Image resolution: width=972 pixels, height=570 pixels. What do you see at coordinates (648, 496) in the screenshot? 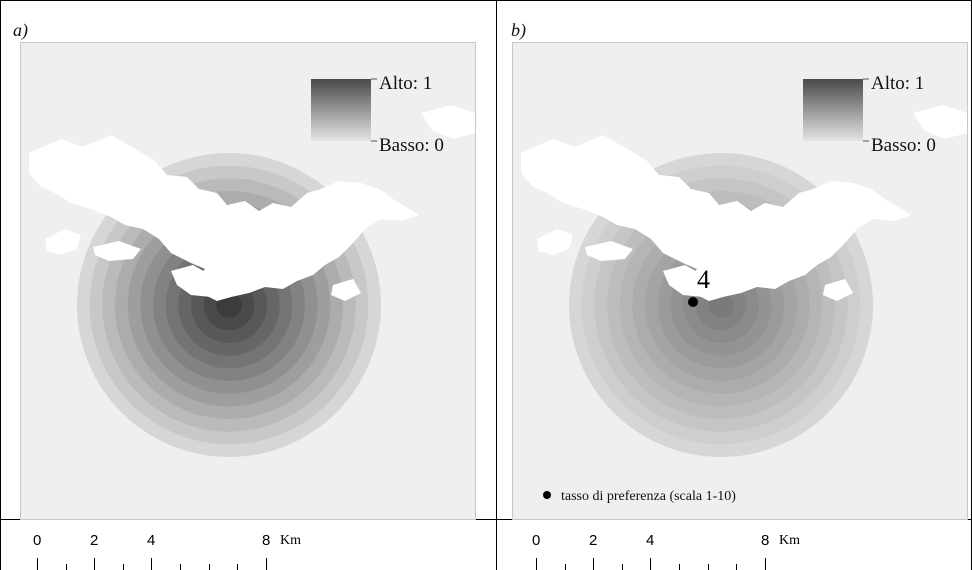
I see `preference-legend-text: tasso di preferenza (scala 1-10)` at bounding box center [648, 496].